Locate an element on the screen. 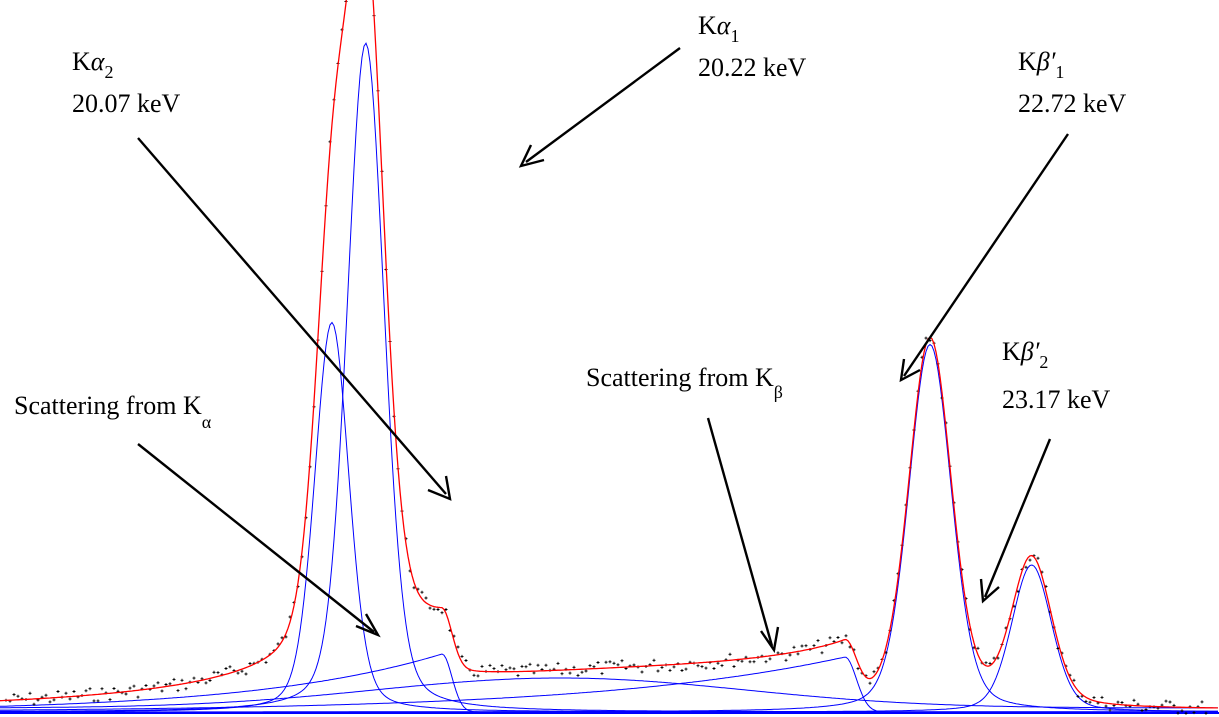 This screenshot has width=1219, height=717. ka1-sub: 1 is located at coordinates (734, 36).